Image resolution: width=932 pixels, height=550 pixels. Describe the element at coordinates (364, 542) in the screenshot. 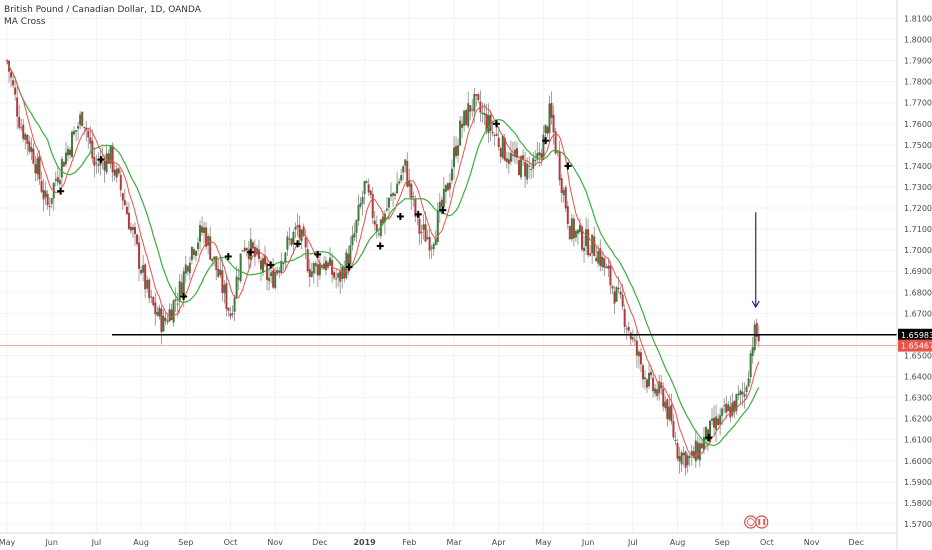

I see `x-tick-label: 2019` at that location.